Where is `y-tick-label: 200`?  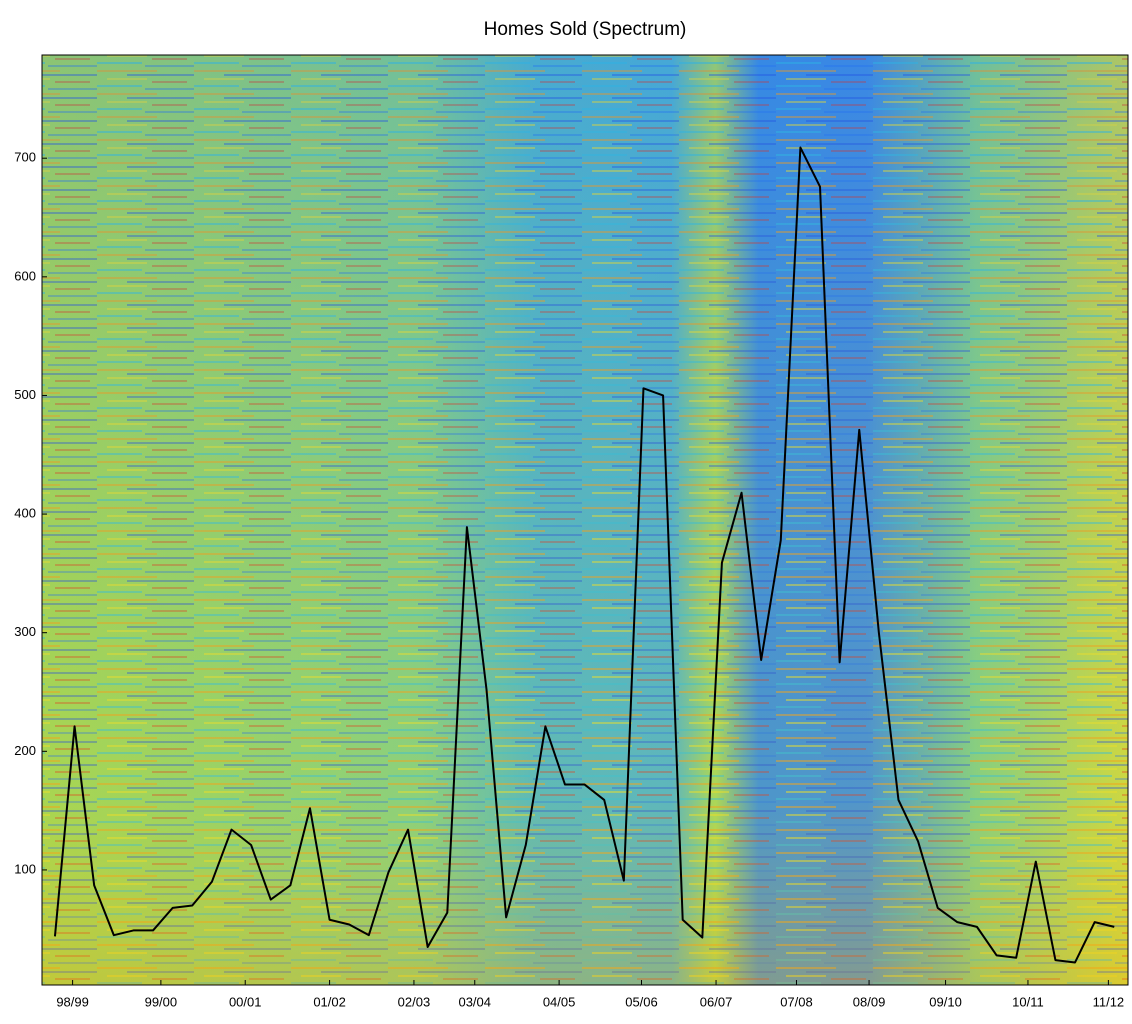 y-tick-label: 200 is located at coordinates (25, 750).